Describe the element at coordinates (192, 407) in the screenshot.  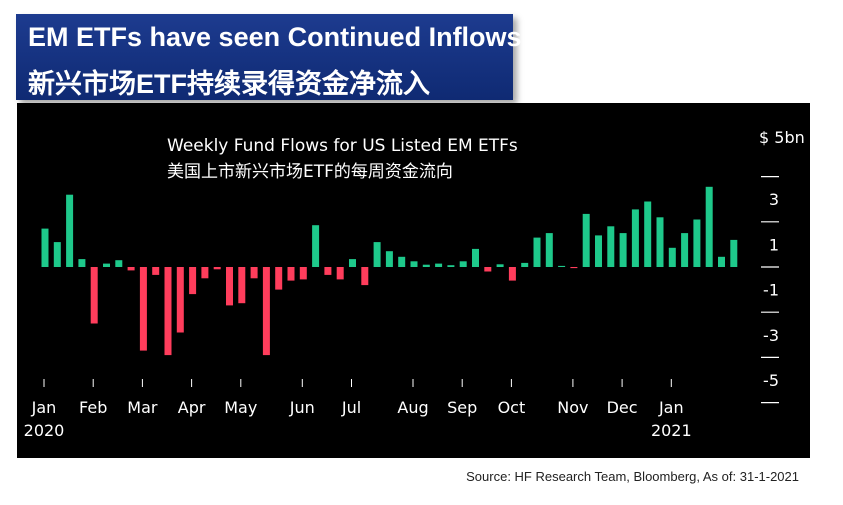
I see `x-tick-label-3: Apr` at that location.